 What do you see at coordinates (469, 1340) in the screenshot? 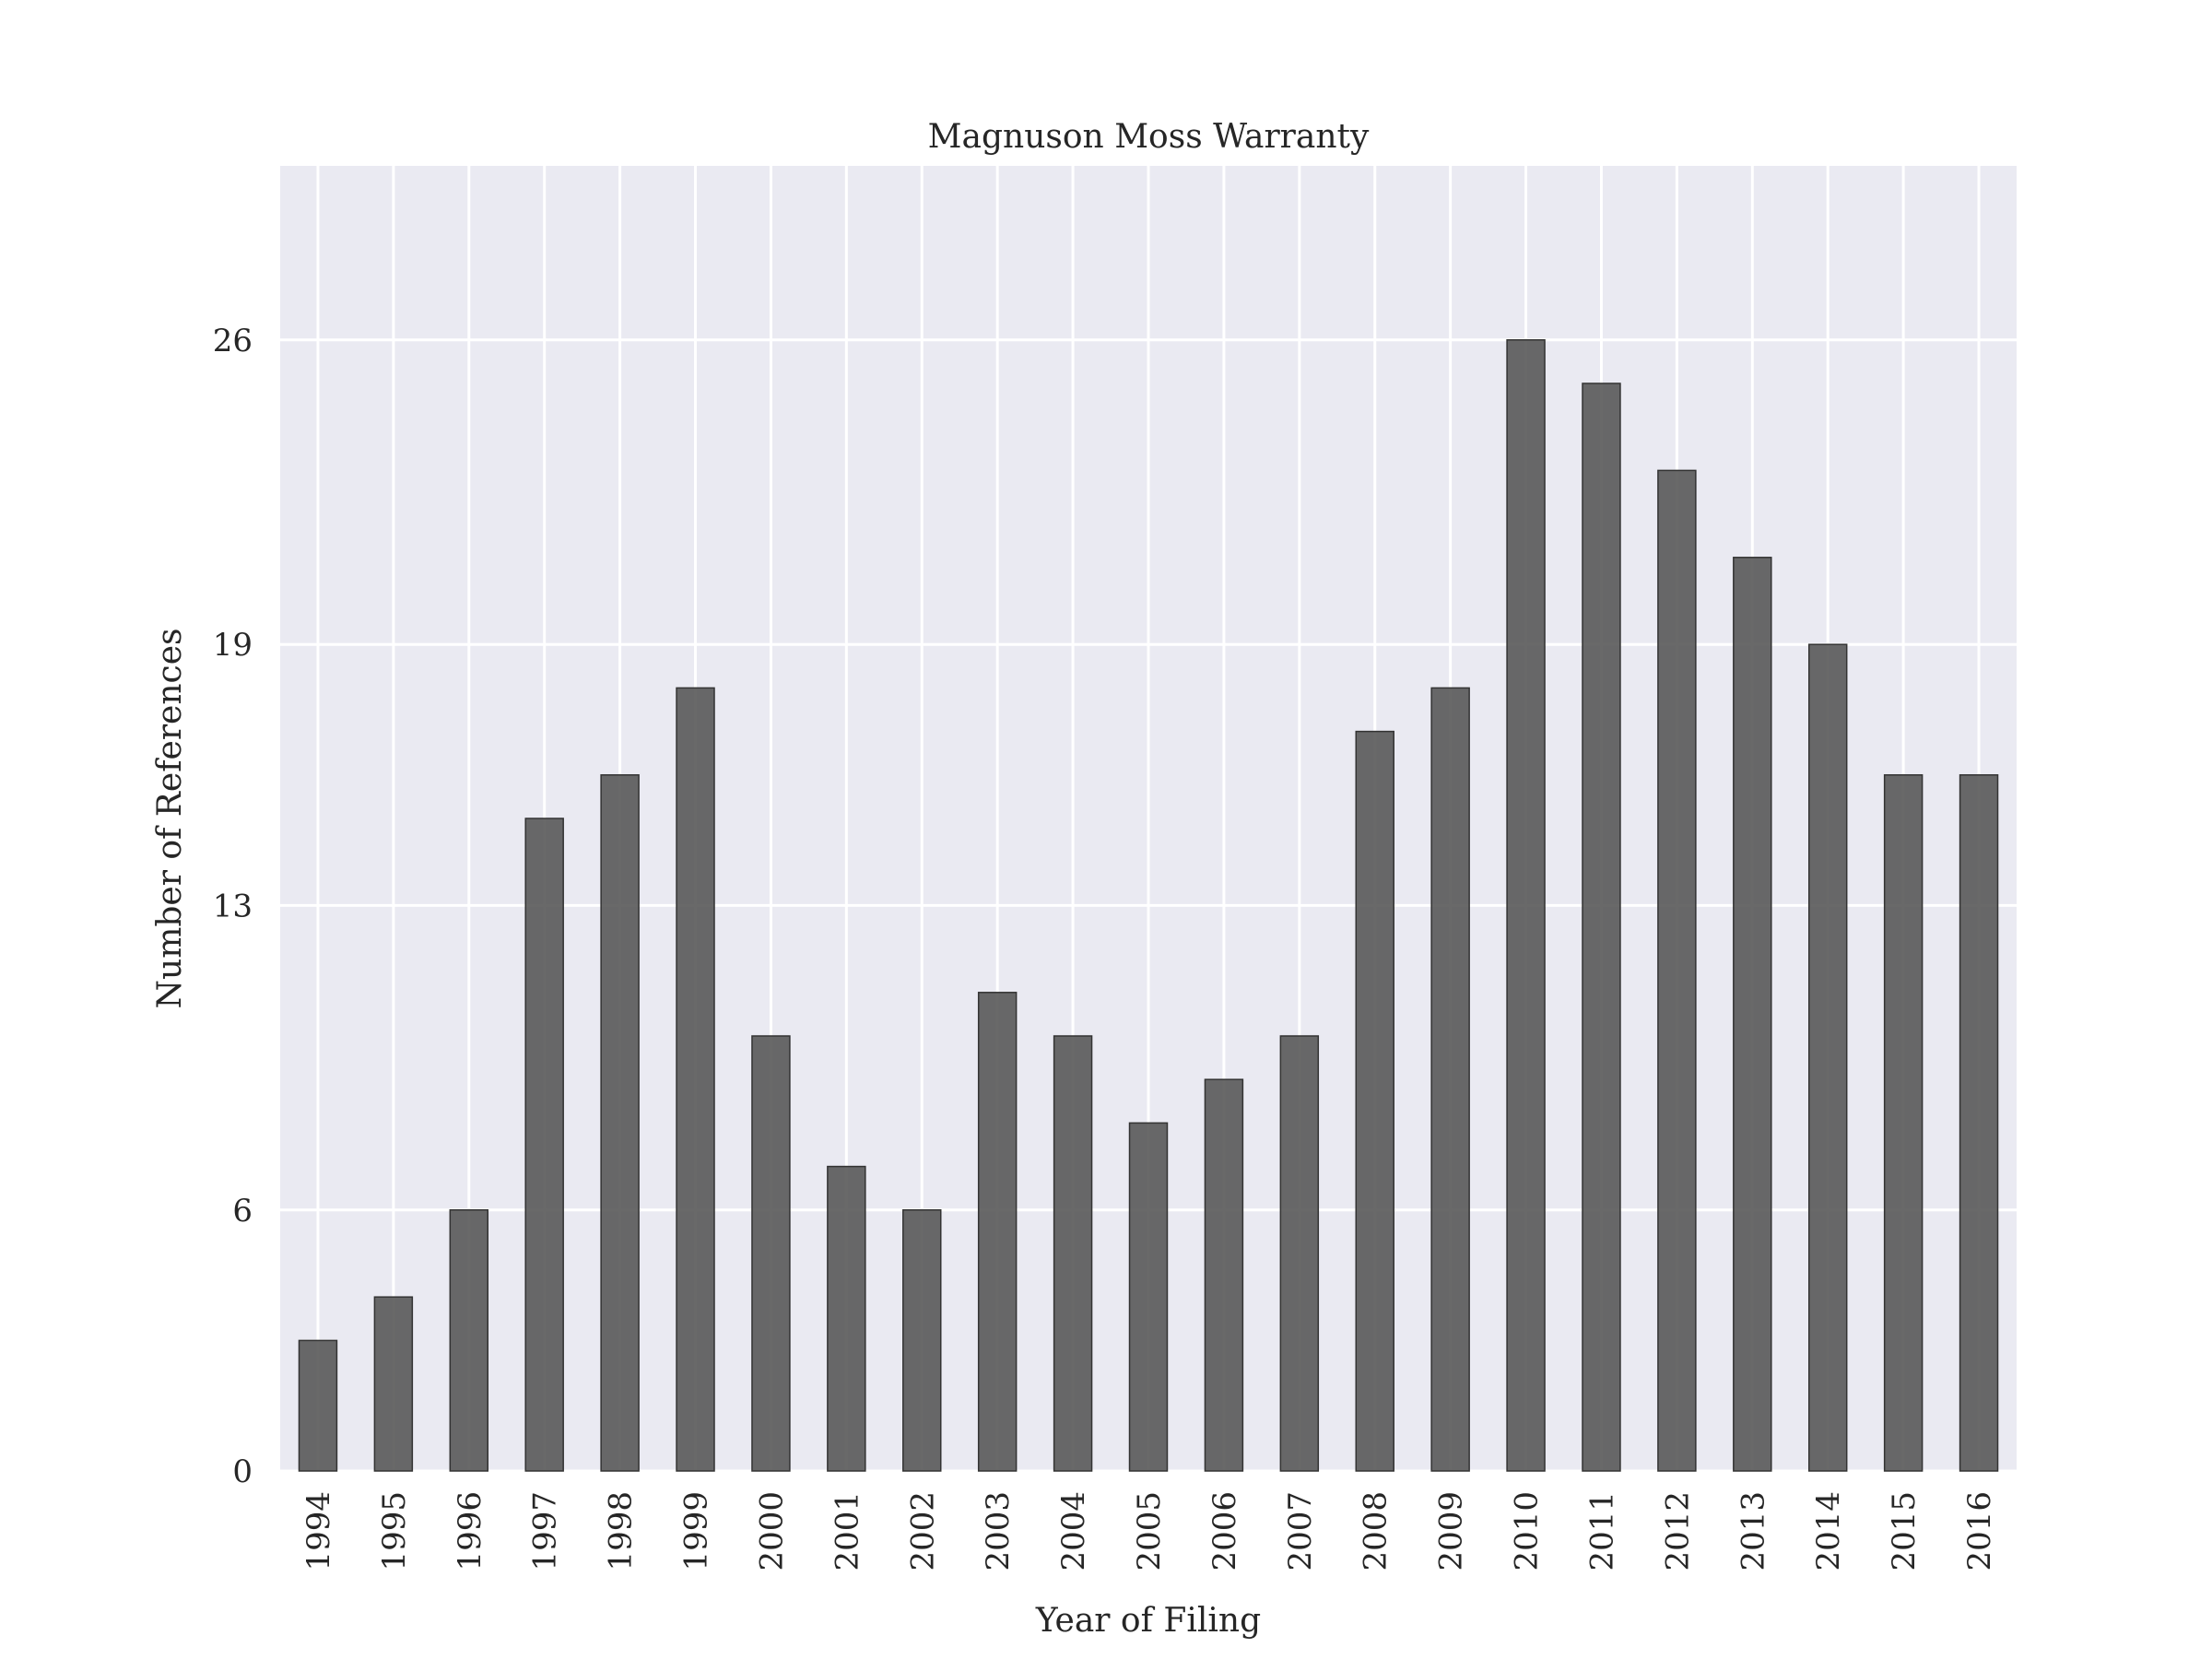
I see `bar-1996` at bounding box center [469, 1340].